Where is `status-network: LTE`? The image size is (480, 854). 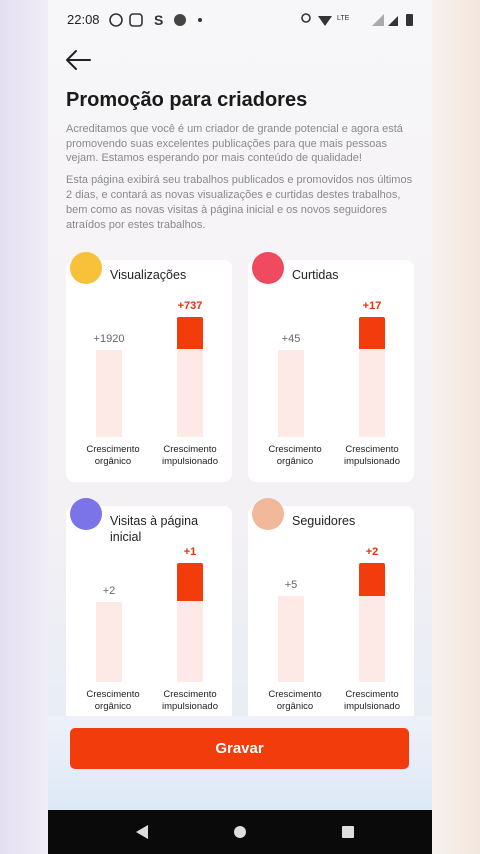 status-network: LTE is located at coordinates (343, 18).